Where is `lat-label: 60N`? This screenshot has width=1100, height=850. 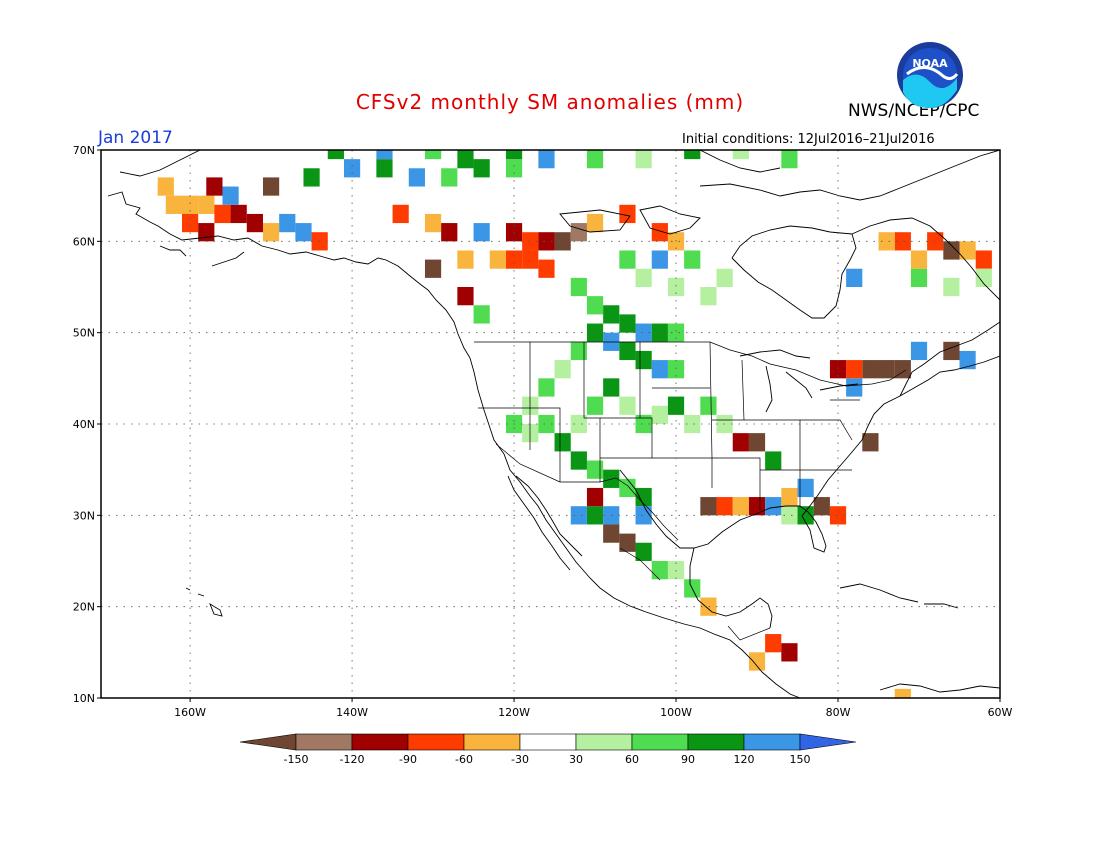 lat-label: 60N is located at coordinates (84, 241).